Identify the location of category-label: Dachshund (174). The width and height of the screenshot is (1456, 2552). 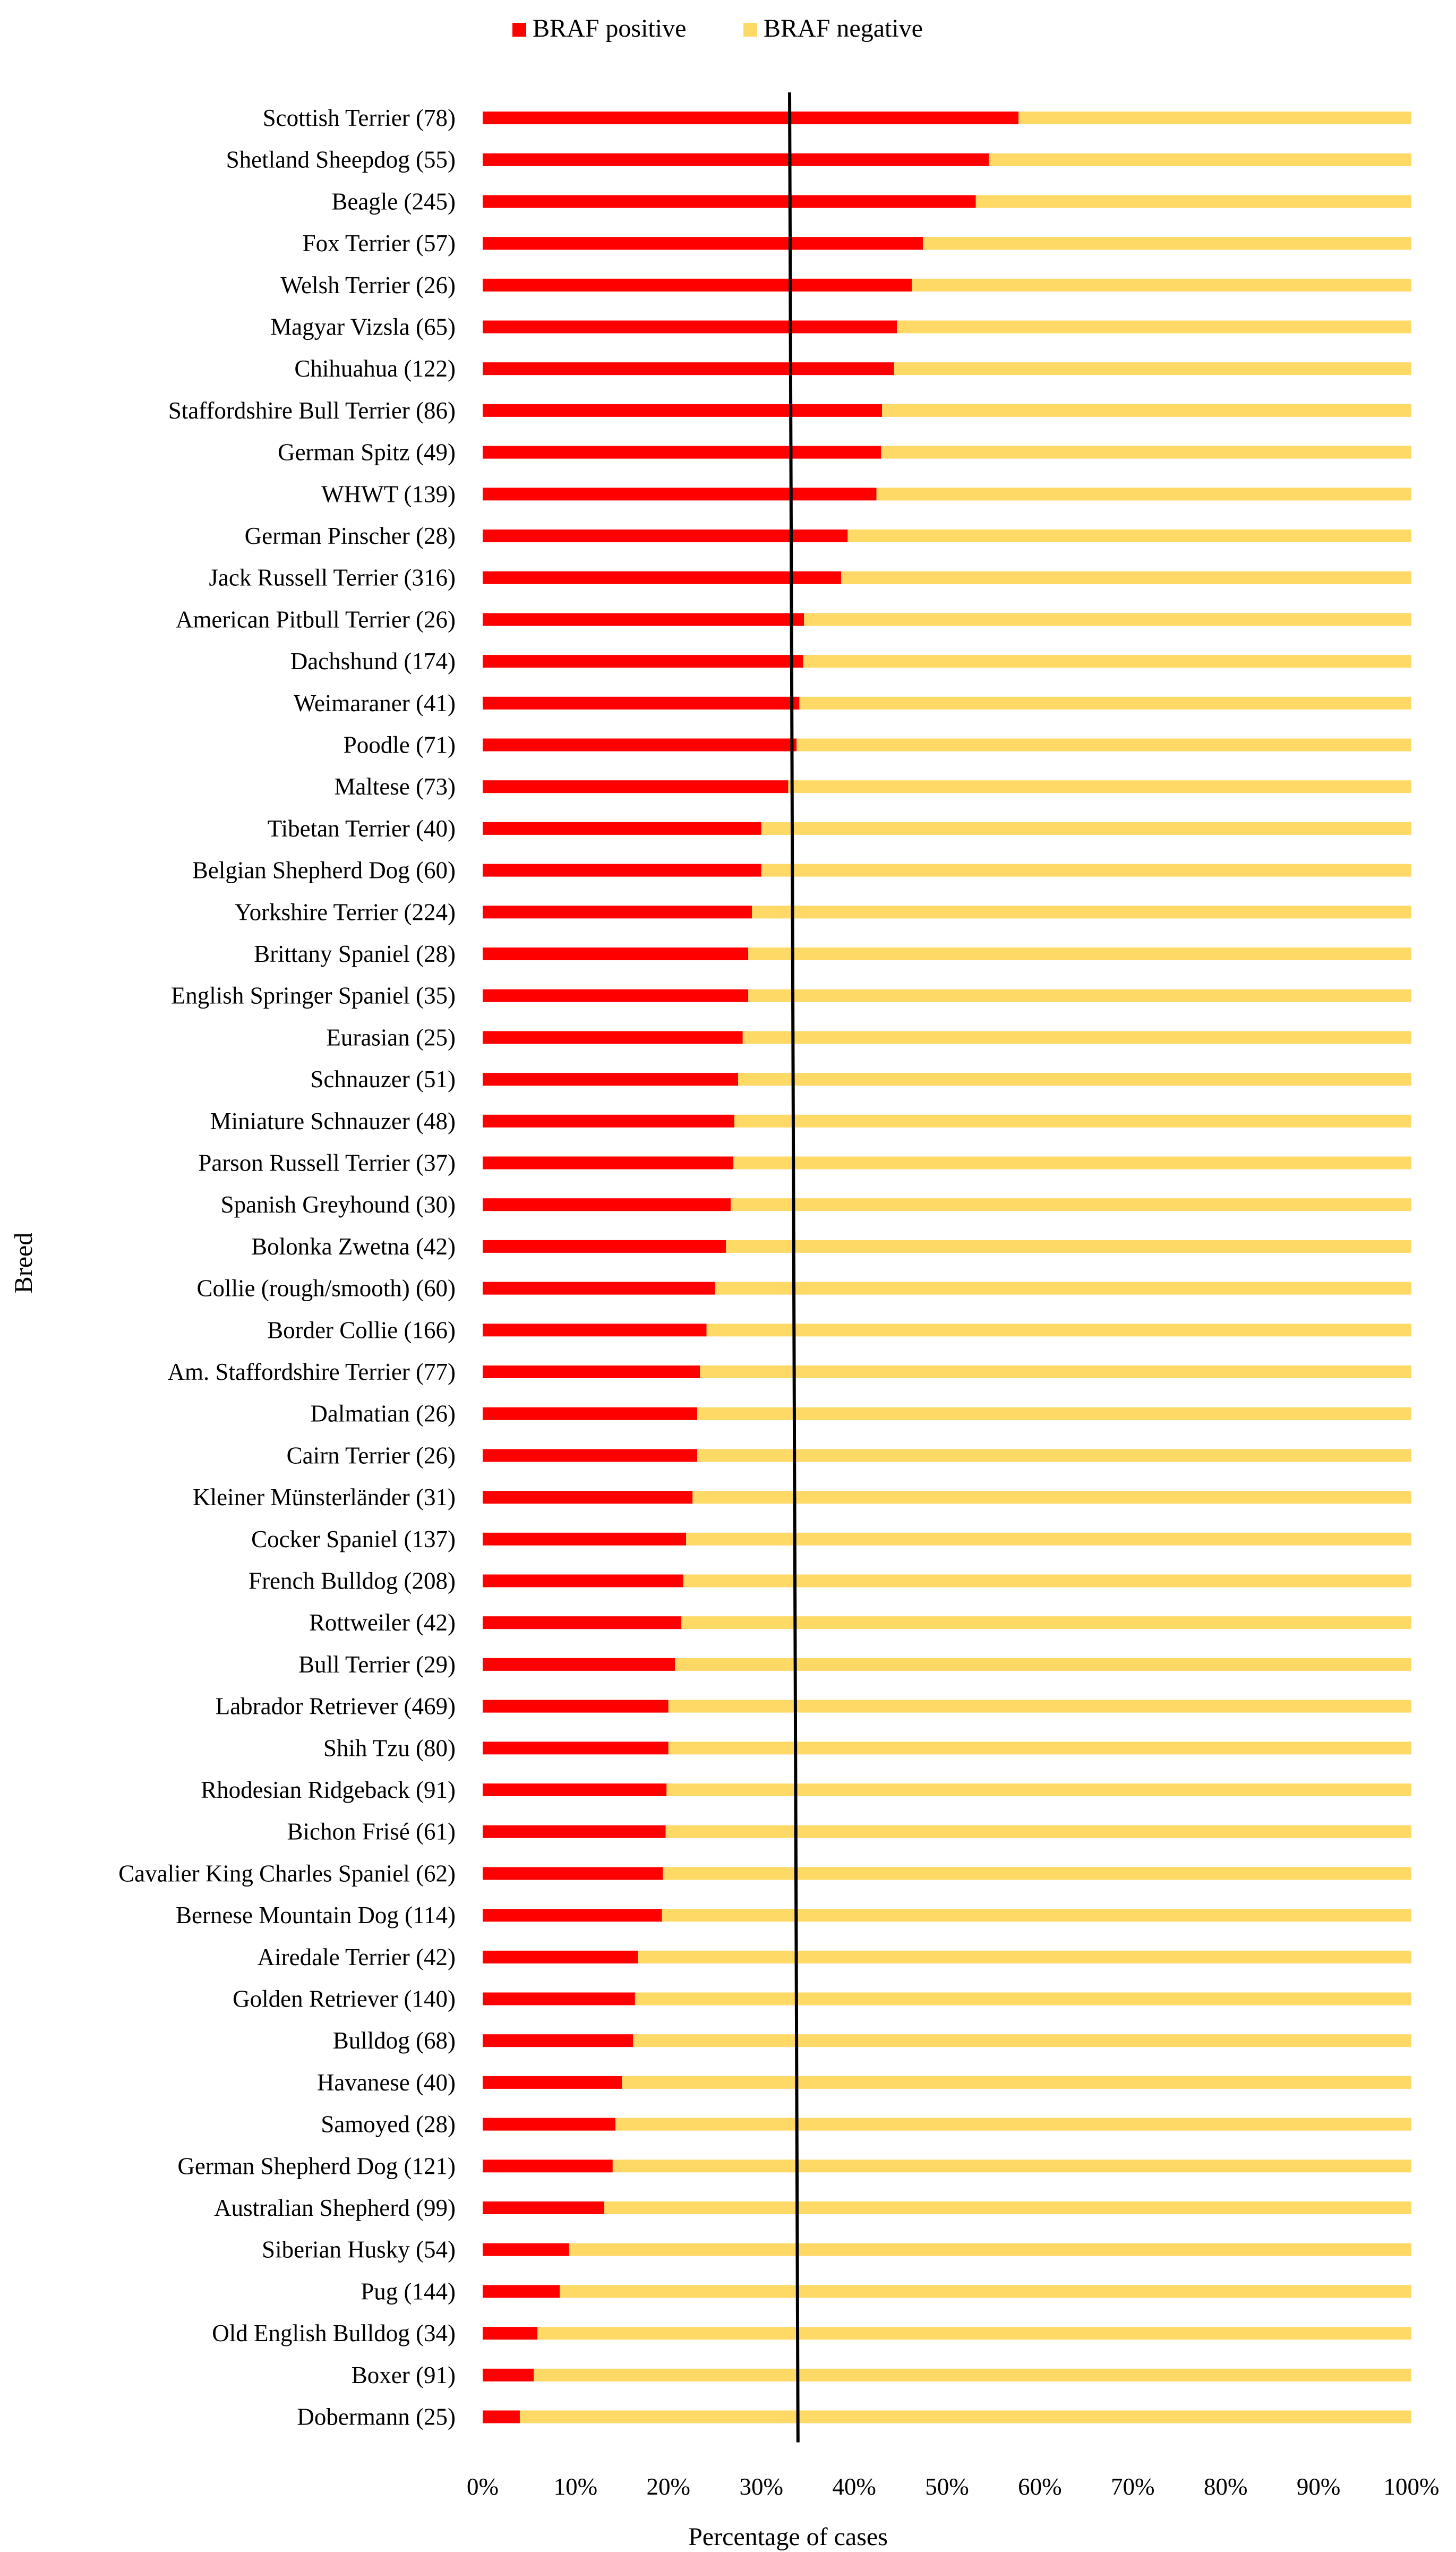
(373, 661).